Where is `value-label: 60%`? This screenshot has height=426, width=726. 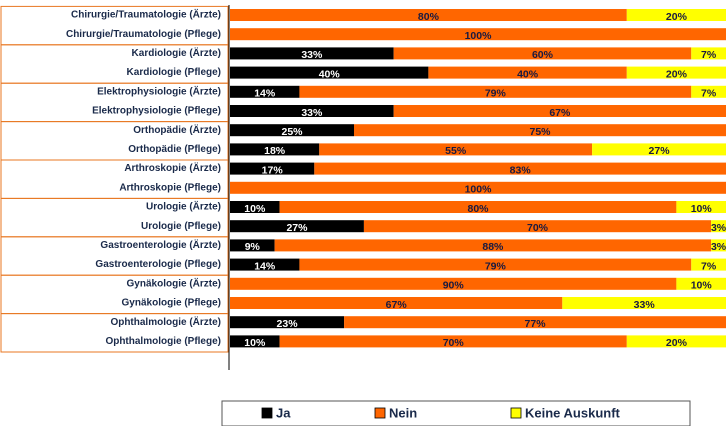 value-label: 60% is located at coordinates (543, 55).